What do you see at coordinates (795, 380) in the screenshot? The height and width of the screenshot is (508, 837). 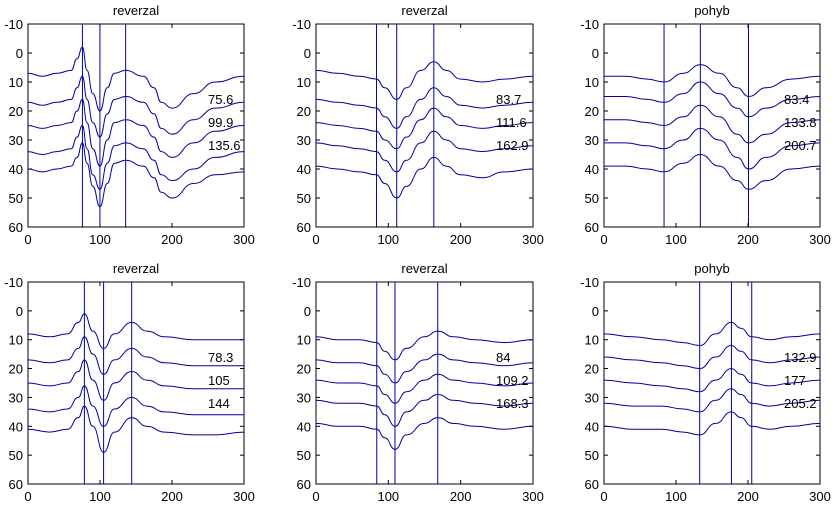 I see `value-label: 177` at bounding box center [795, 380].